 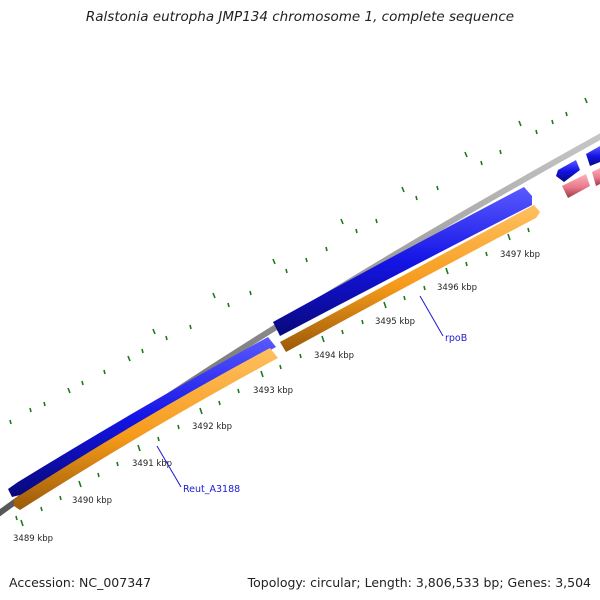 I want to click on scale-label: 3493 kbp, so click(x=273, y=391).